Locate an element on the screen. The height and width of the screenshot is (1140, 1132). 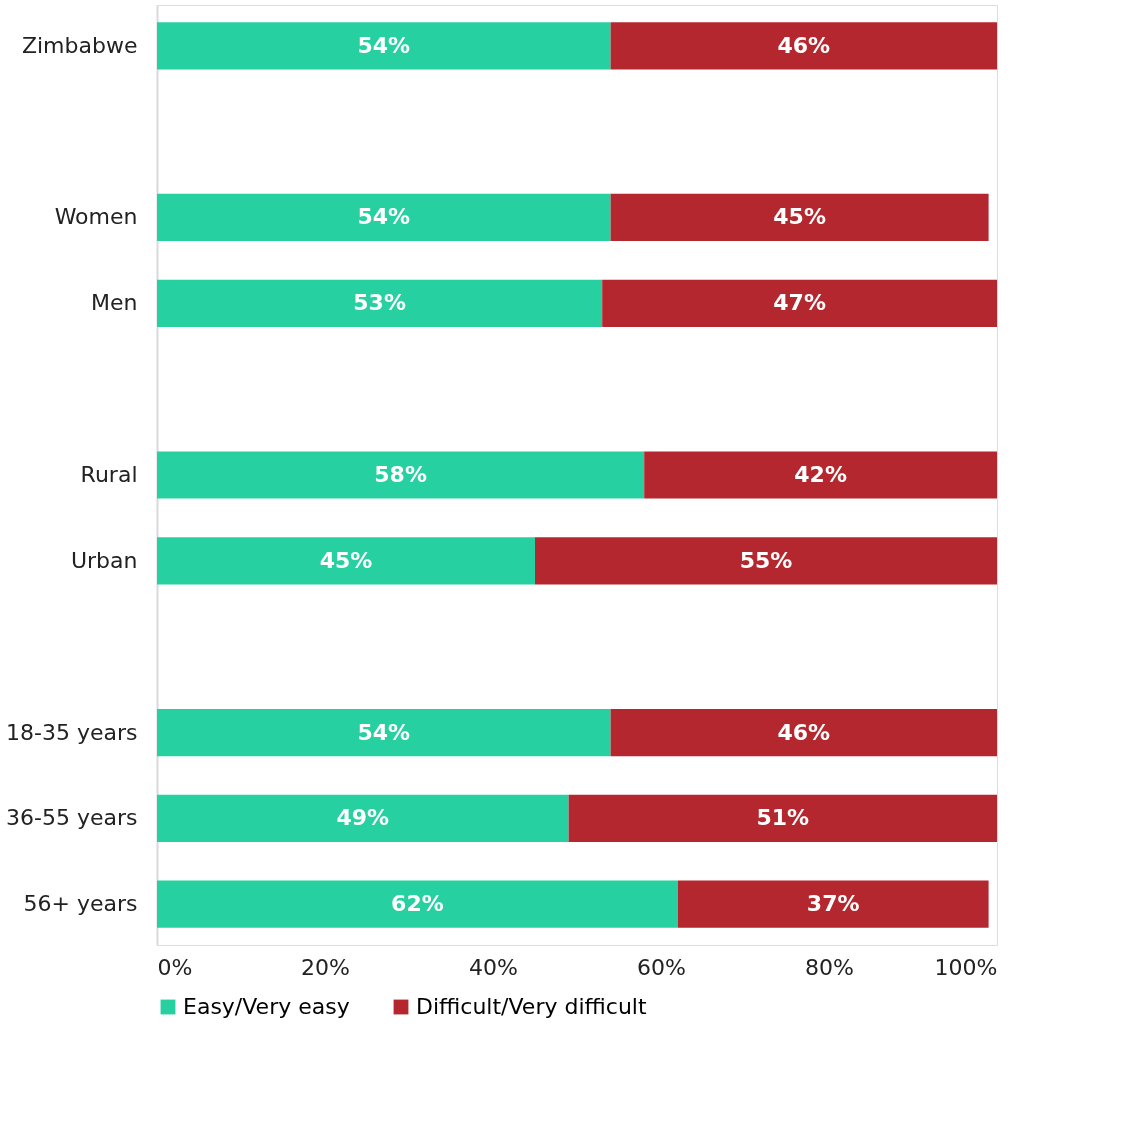
data-label: 49% is located at coordinates (363, 818).